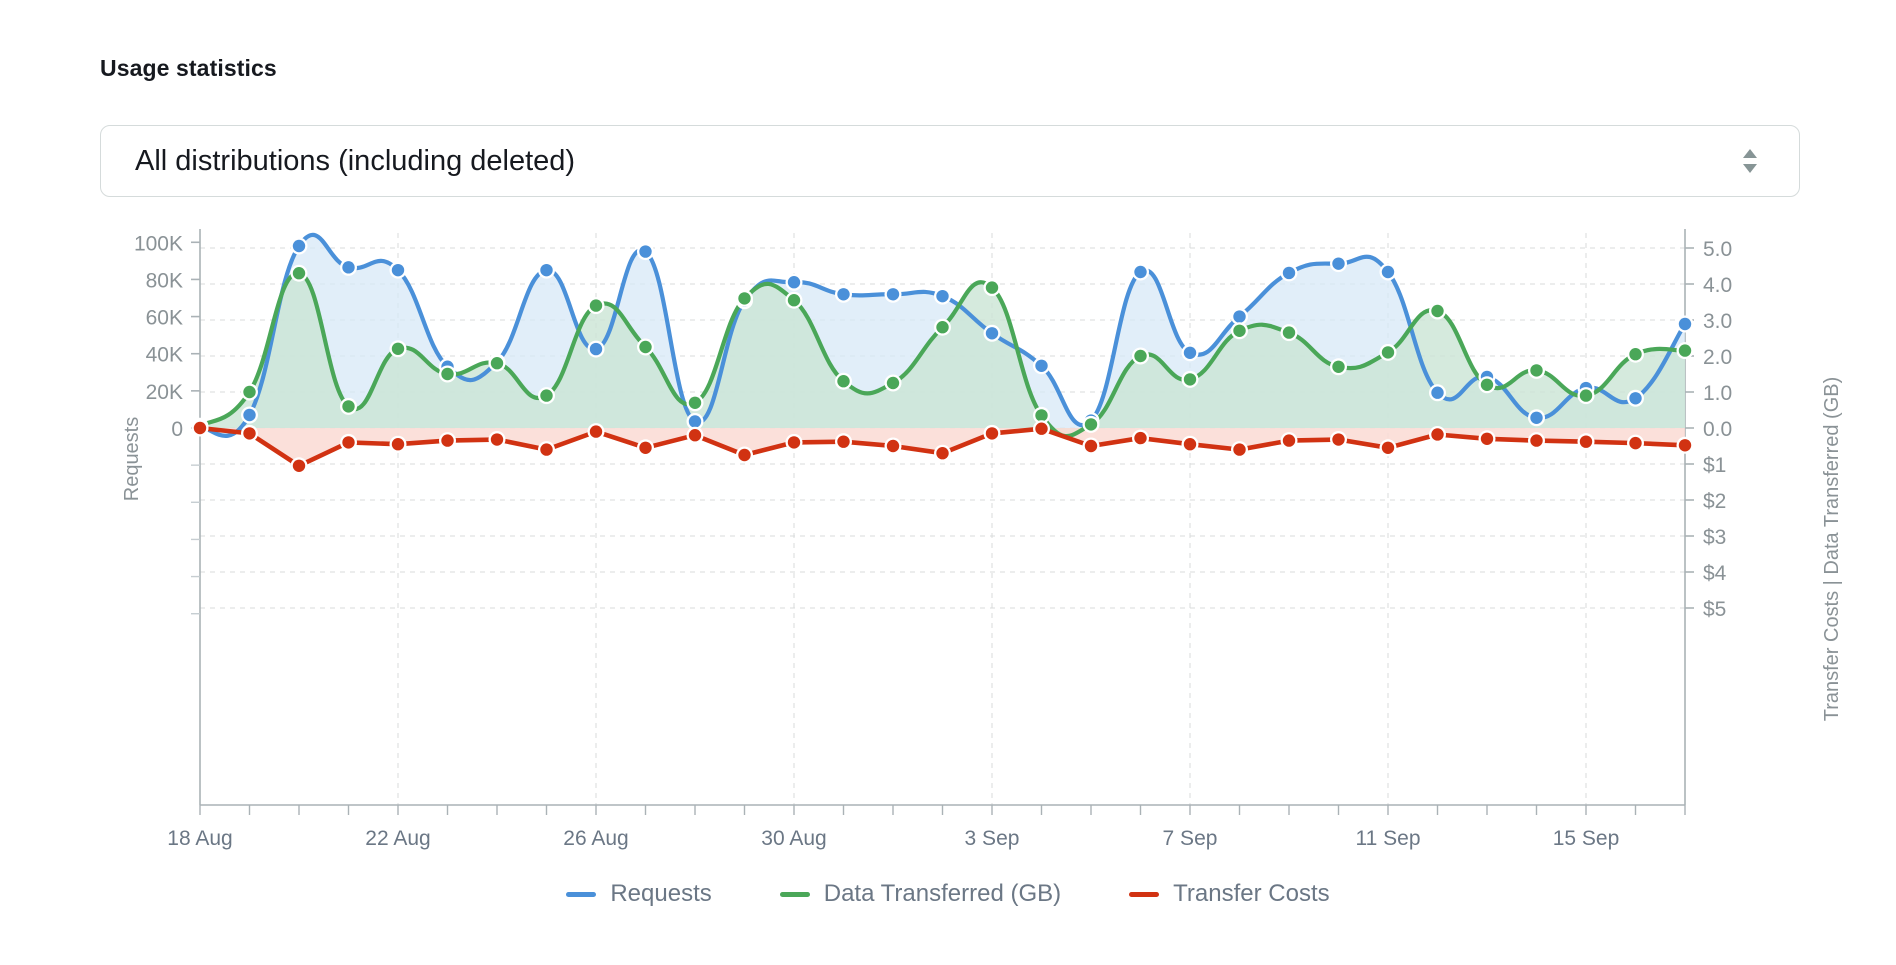  Describe the element at coordinates (1714, 609) in the screenshot. I see `svg-text: $5` at that location.